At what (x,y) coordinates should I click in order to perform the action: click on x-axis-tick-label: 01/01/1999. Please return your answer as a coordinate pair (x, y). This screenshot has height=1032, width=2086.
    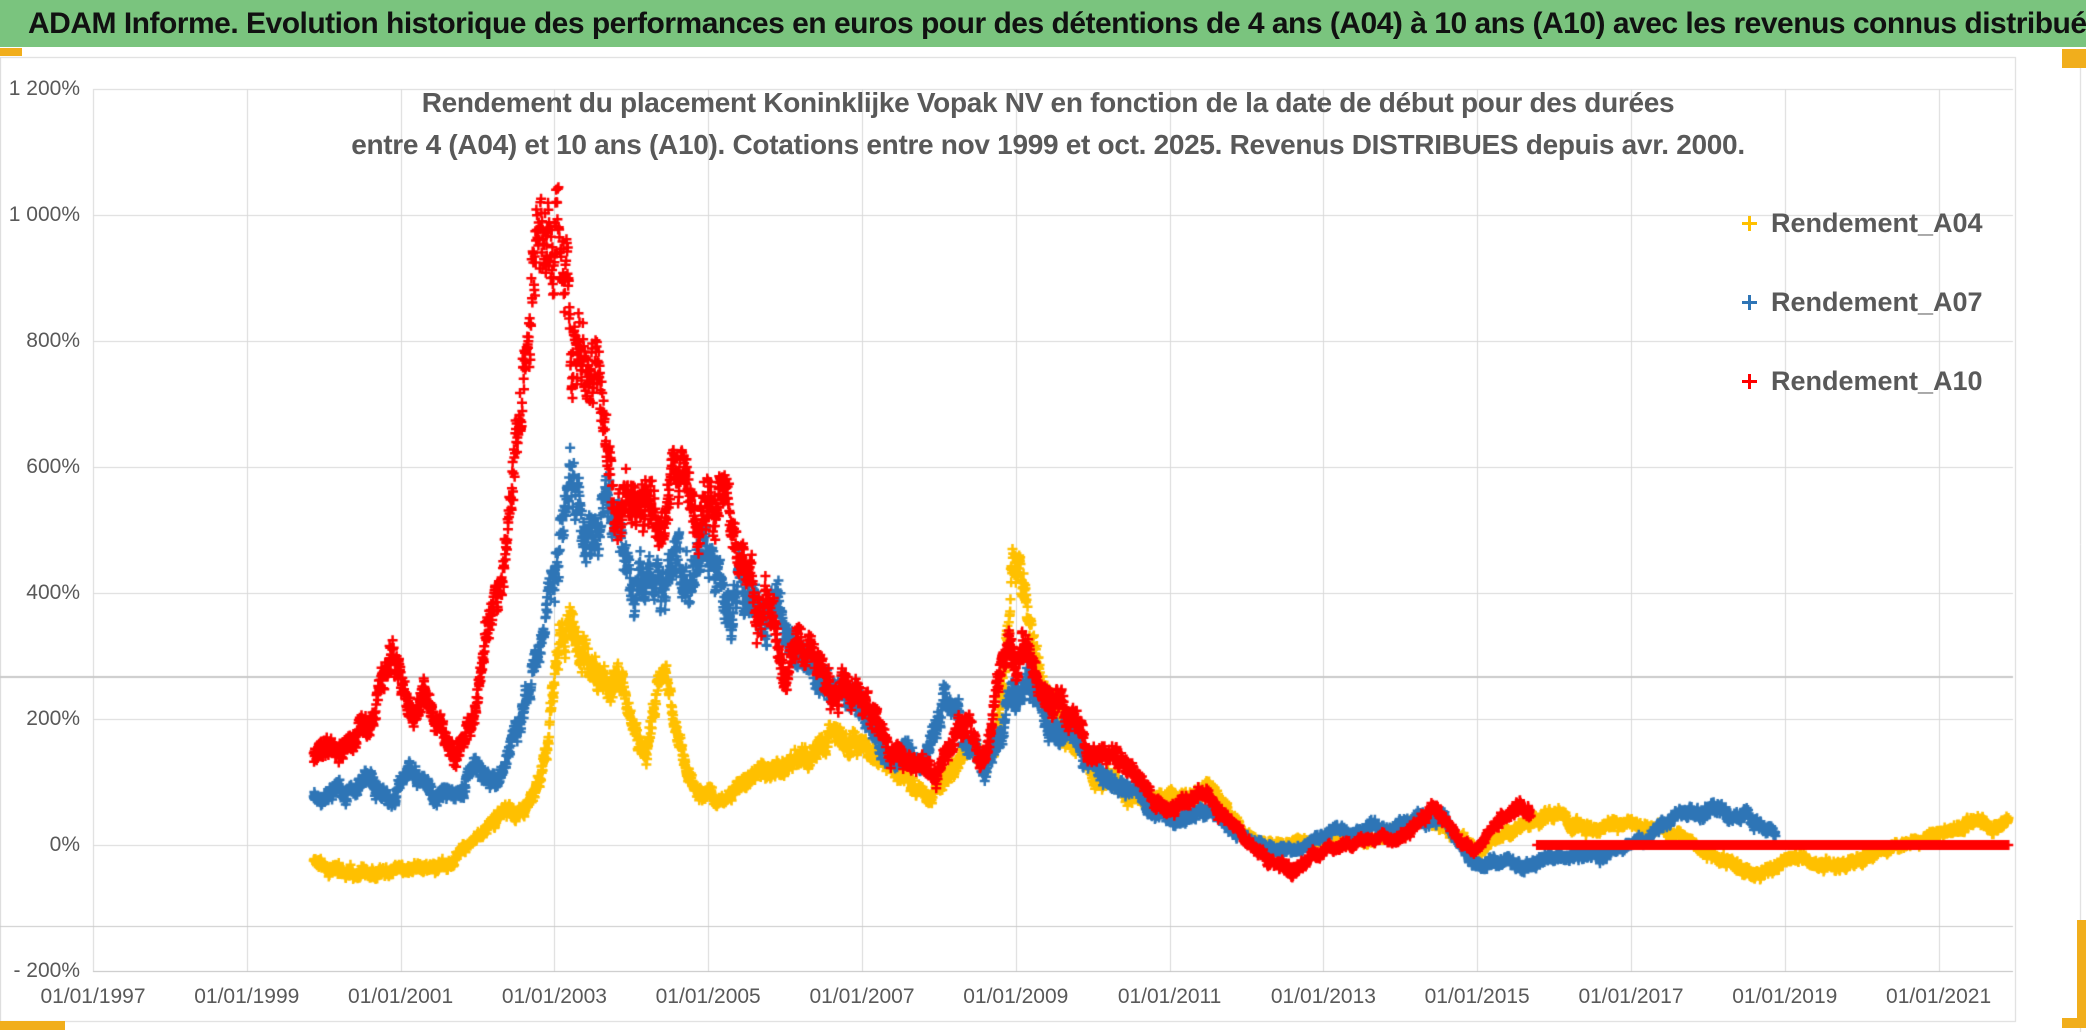
    Looking at the image, I should click on (247, 996).